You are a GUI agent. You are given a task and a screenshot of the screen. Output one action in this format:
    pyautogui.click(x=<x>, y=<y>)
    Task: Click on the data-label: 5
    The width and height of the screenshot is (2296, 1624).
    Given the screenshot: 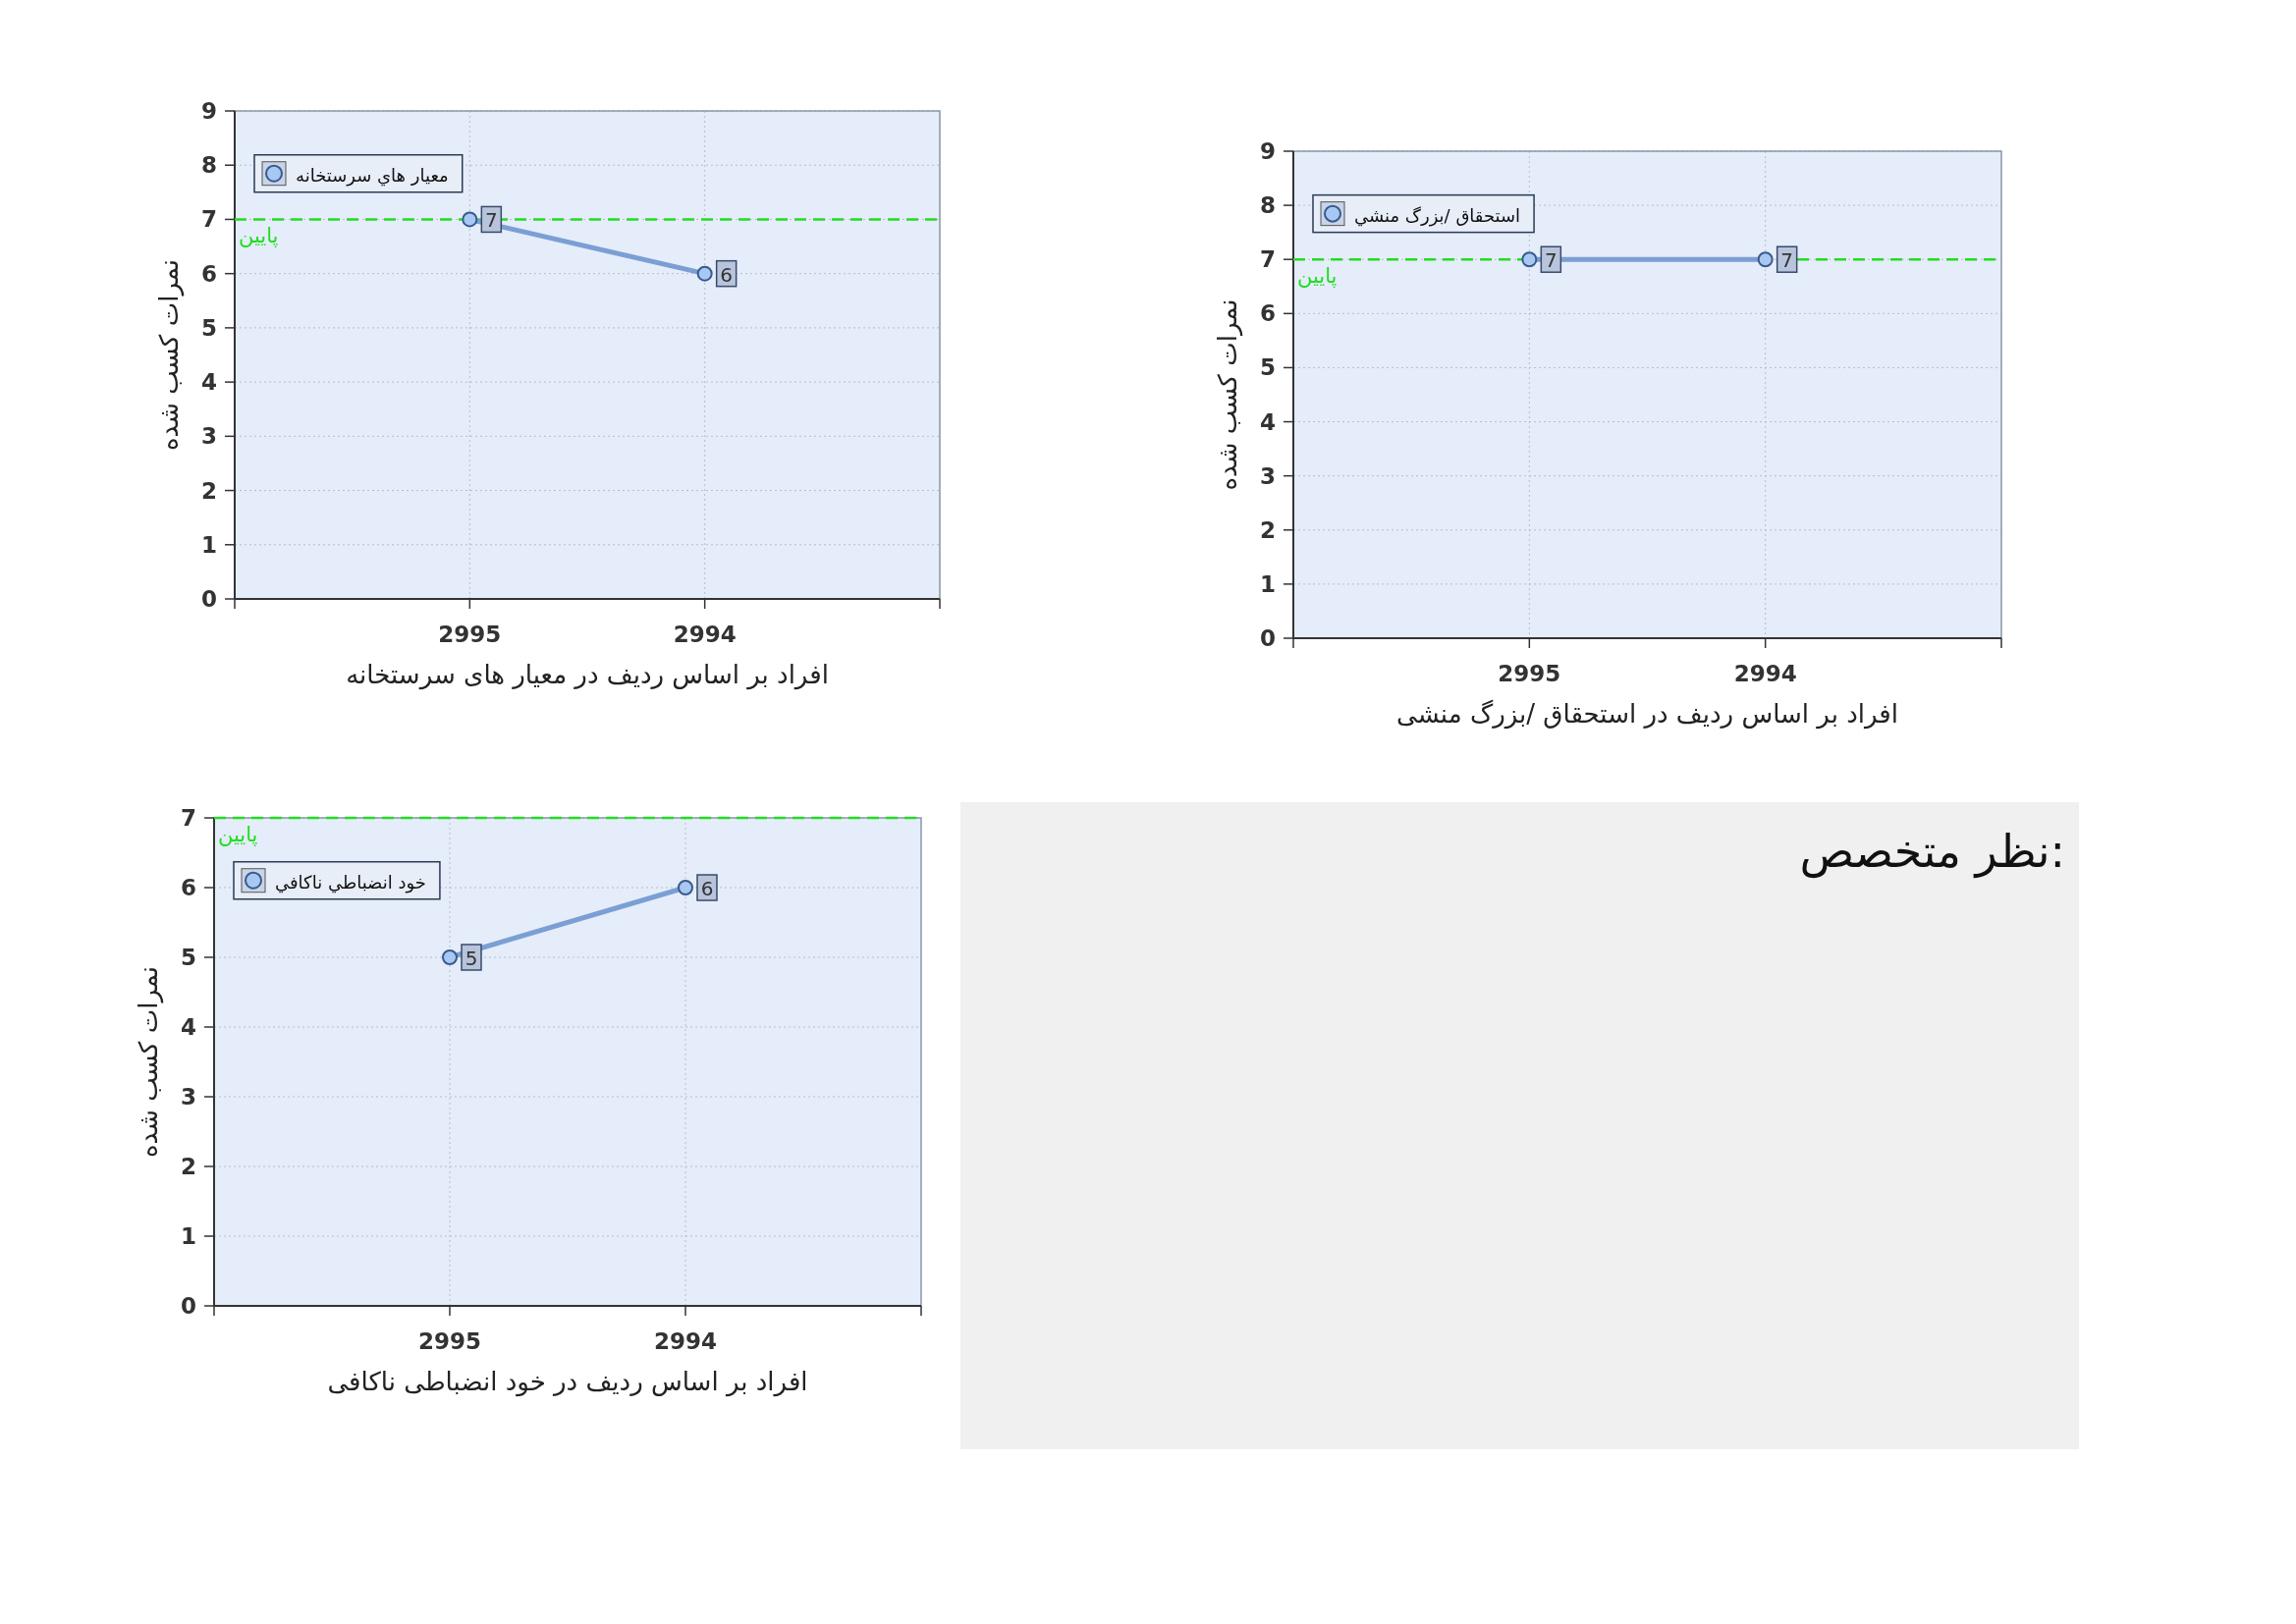 What is the action you would take?
    pyautogui.click(x=471, y=958)
    